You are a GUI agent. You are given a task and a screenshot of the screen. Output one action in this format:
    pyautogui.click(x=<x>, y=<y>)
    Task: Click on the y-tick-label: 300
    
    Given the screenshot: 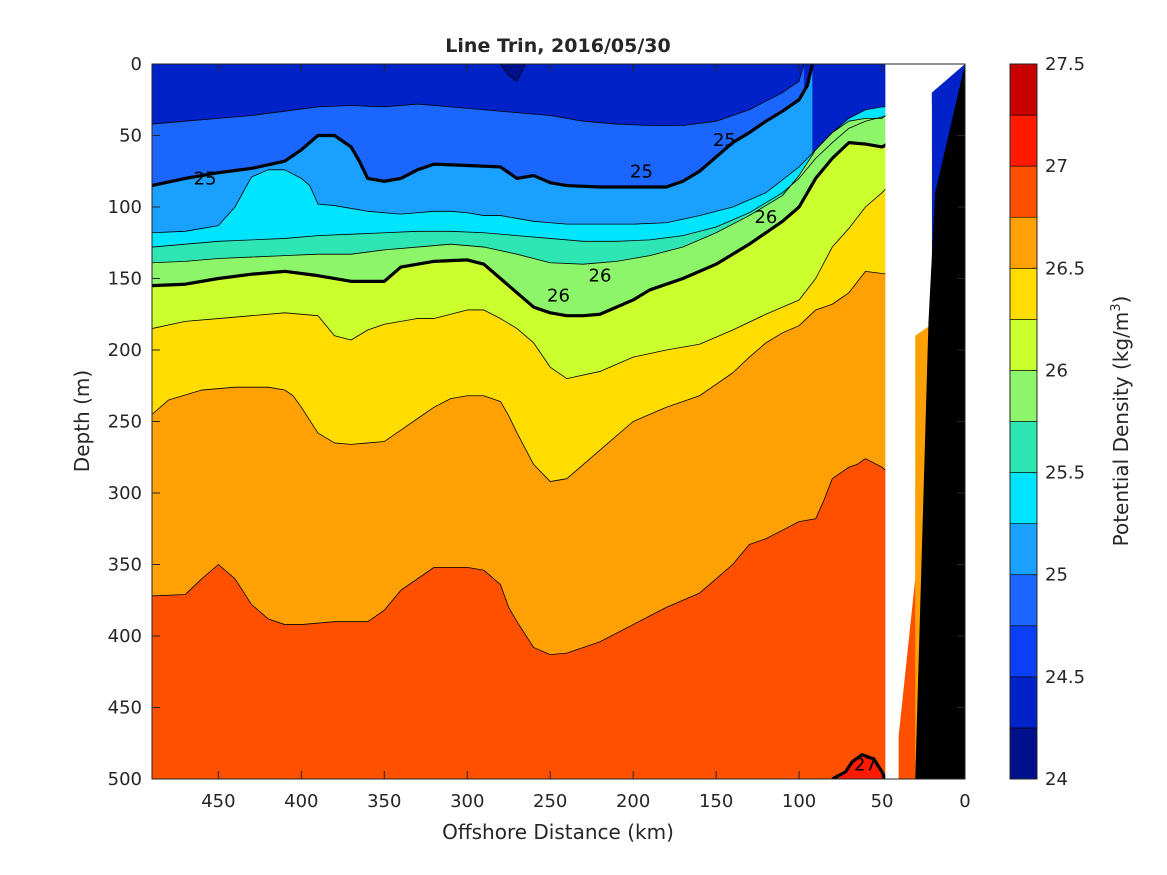 What is the action you would take?
    pyautogui.click(x=125, y=493)
    